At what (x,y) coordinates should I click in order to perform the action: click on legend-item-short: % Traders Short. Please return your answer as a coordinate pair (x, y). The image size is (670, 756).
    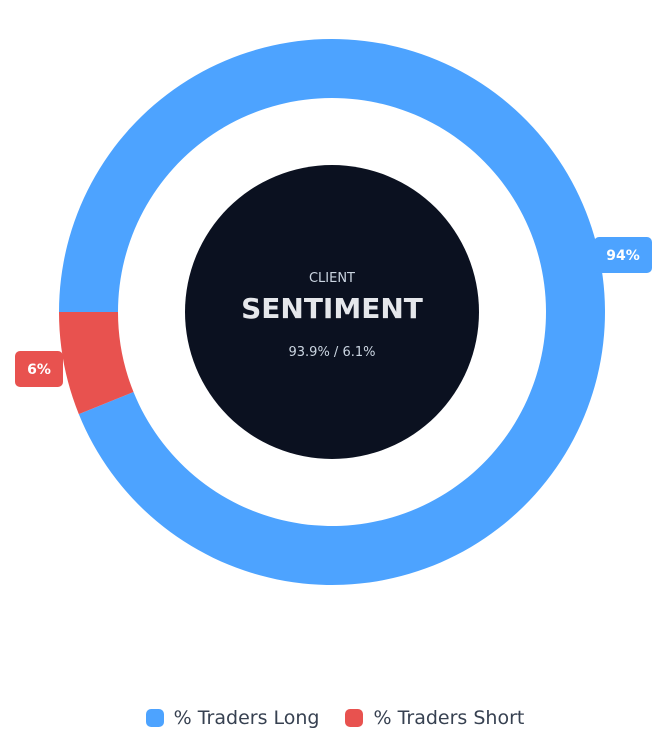
    Looking at the image, I should click on (434, 718).